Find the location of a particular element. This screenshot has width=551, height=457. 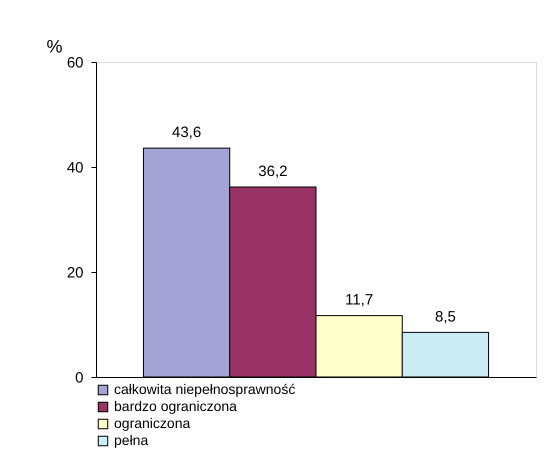

y-tick-label: 0 is located at coordinates (79, 378).